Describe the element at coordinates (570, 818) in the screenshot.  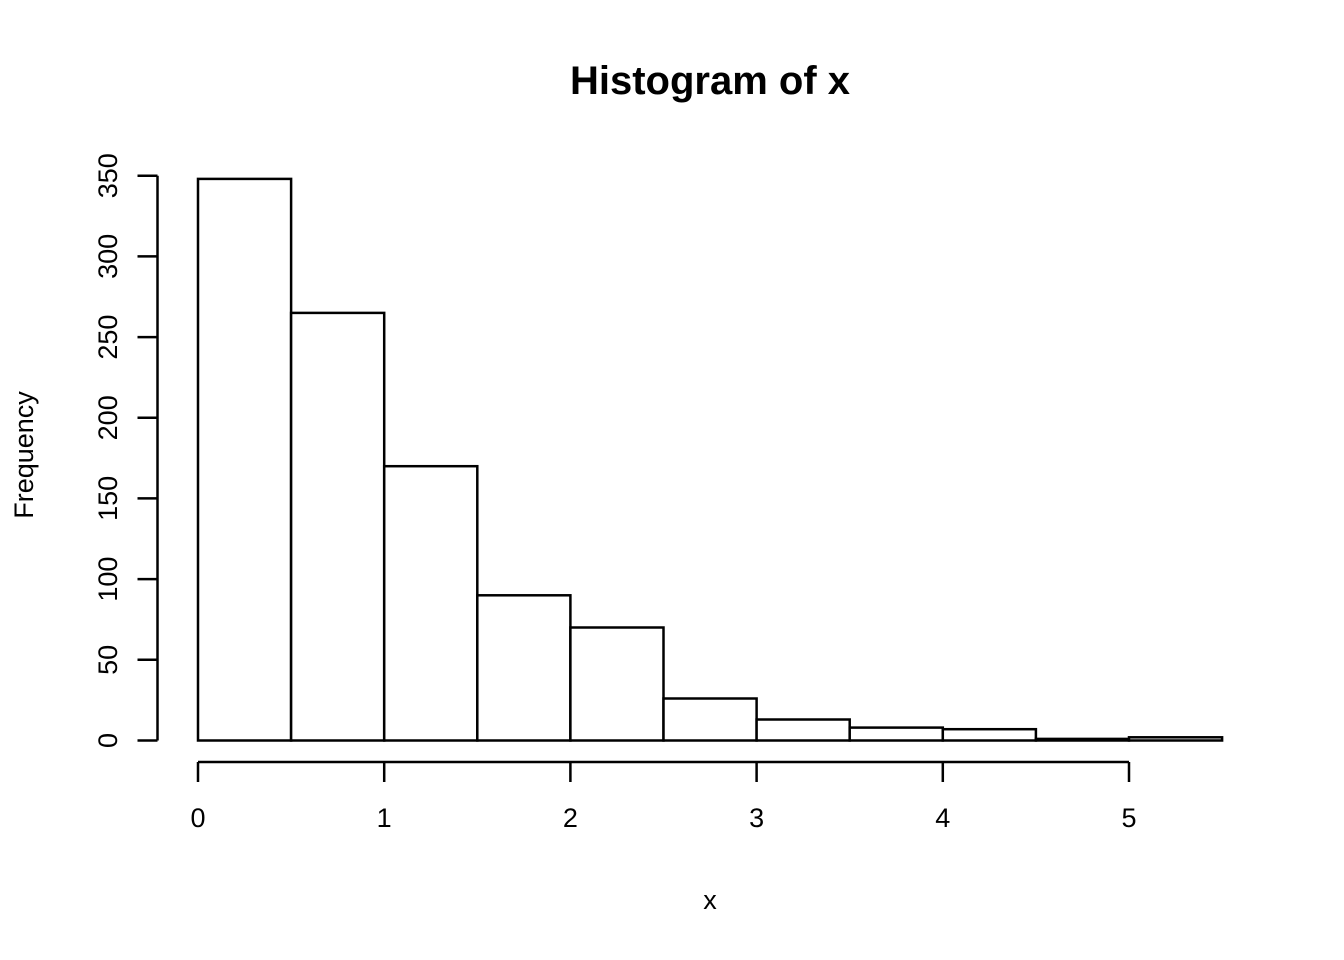
I see `x-tick-label: 2` at that location.